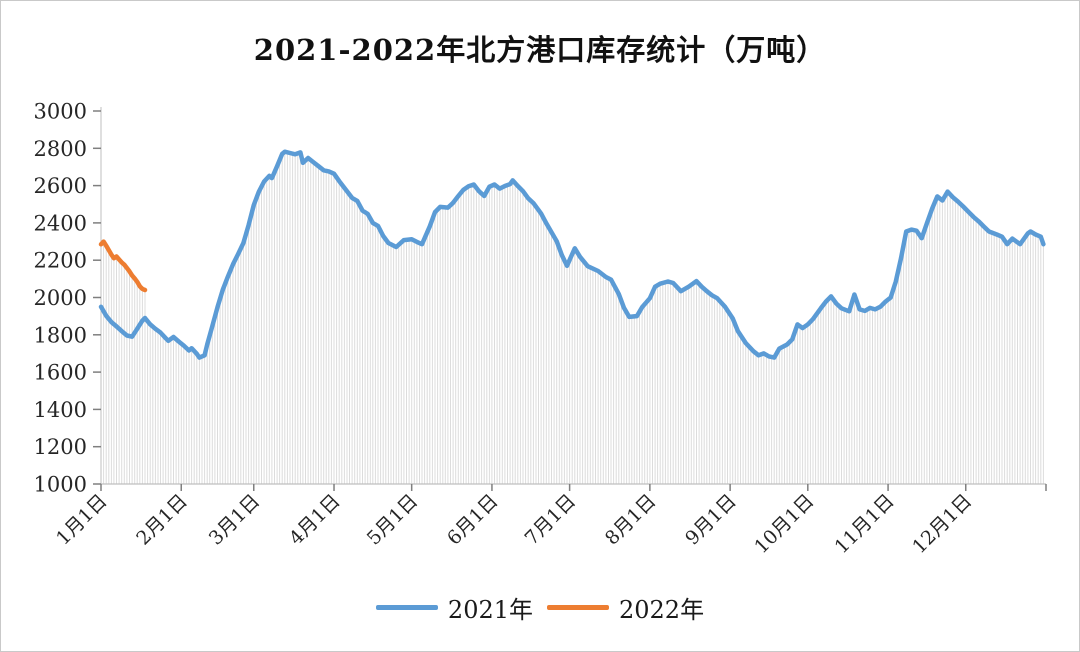 This screenshot has height=652, width=1080. What do you see at coordinates (60, 410) in the screenshot?
I see `y-axis-label: 1400` at bounding box center [60, 410].